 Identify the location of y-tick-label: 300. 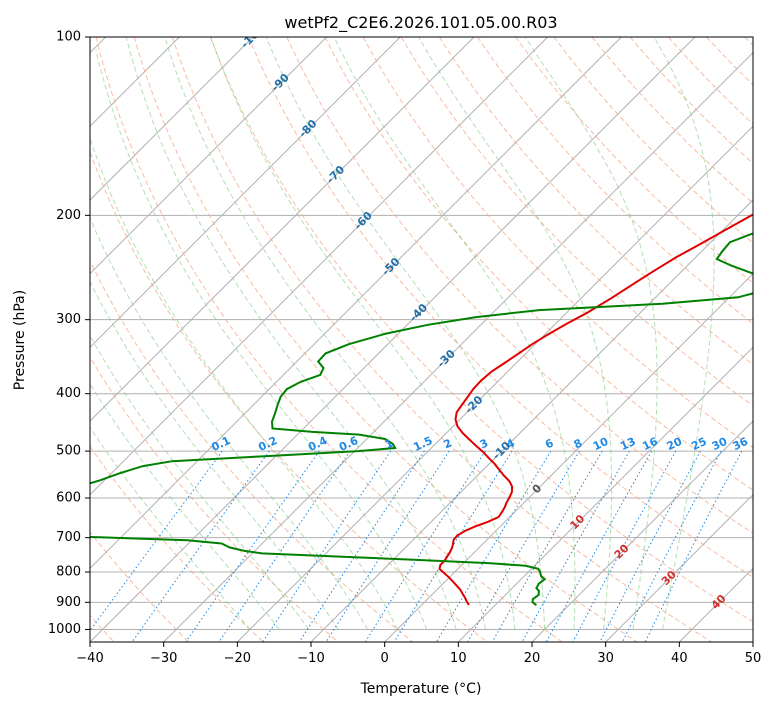
(68, 319).